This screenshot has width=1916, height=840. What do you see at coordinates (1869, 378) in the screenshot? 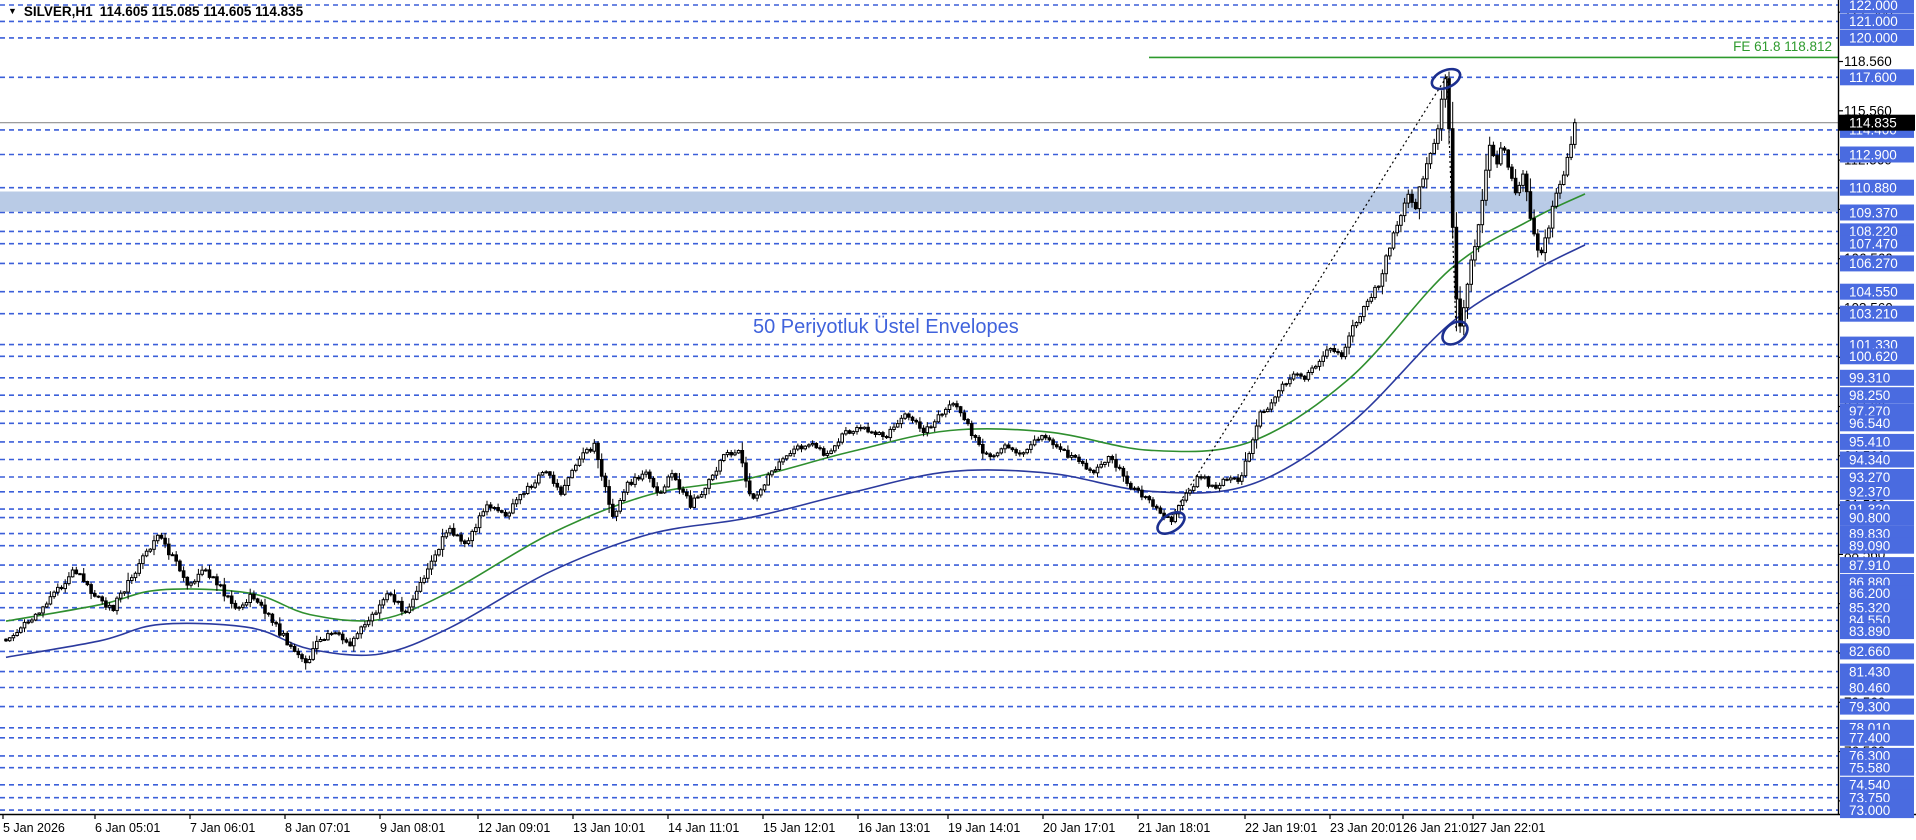
I see `level-label-text: 99.310` at bounding box center [1869, 378].